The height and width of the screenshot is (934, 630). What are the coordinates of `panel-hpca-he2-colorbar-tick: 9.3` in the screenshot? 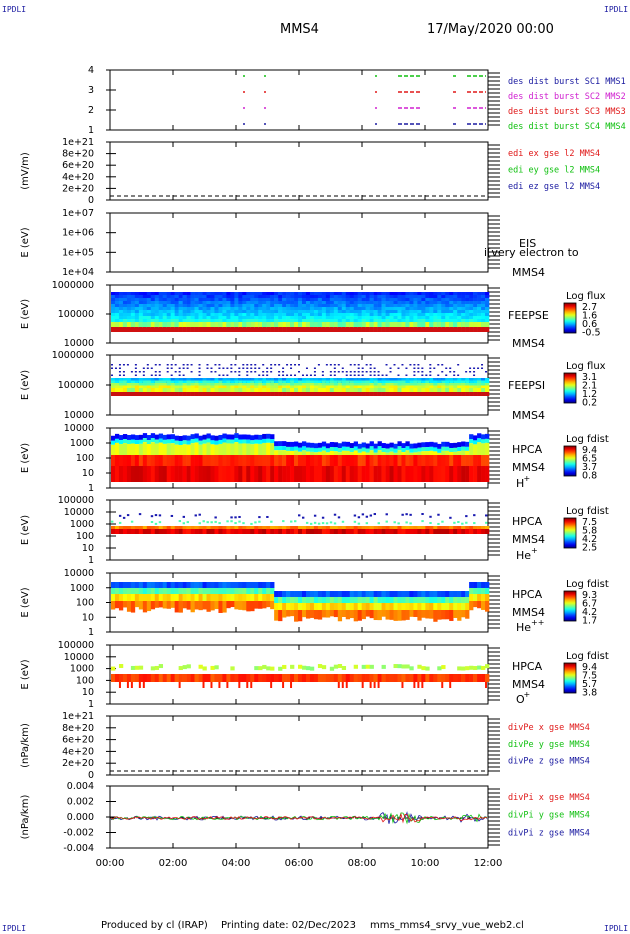 It's located at (589, 595).